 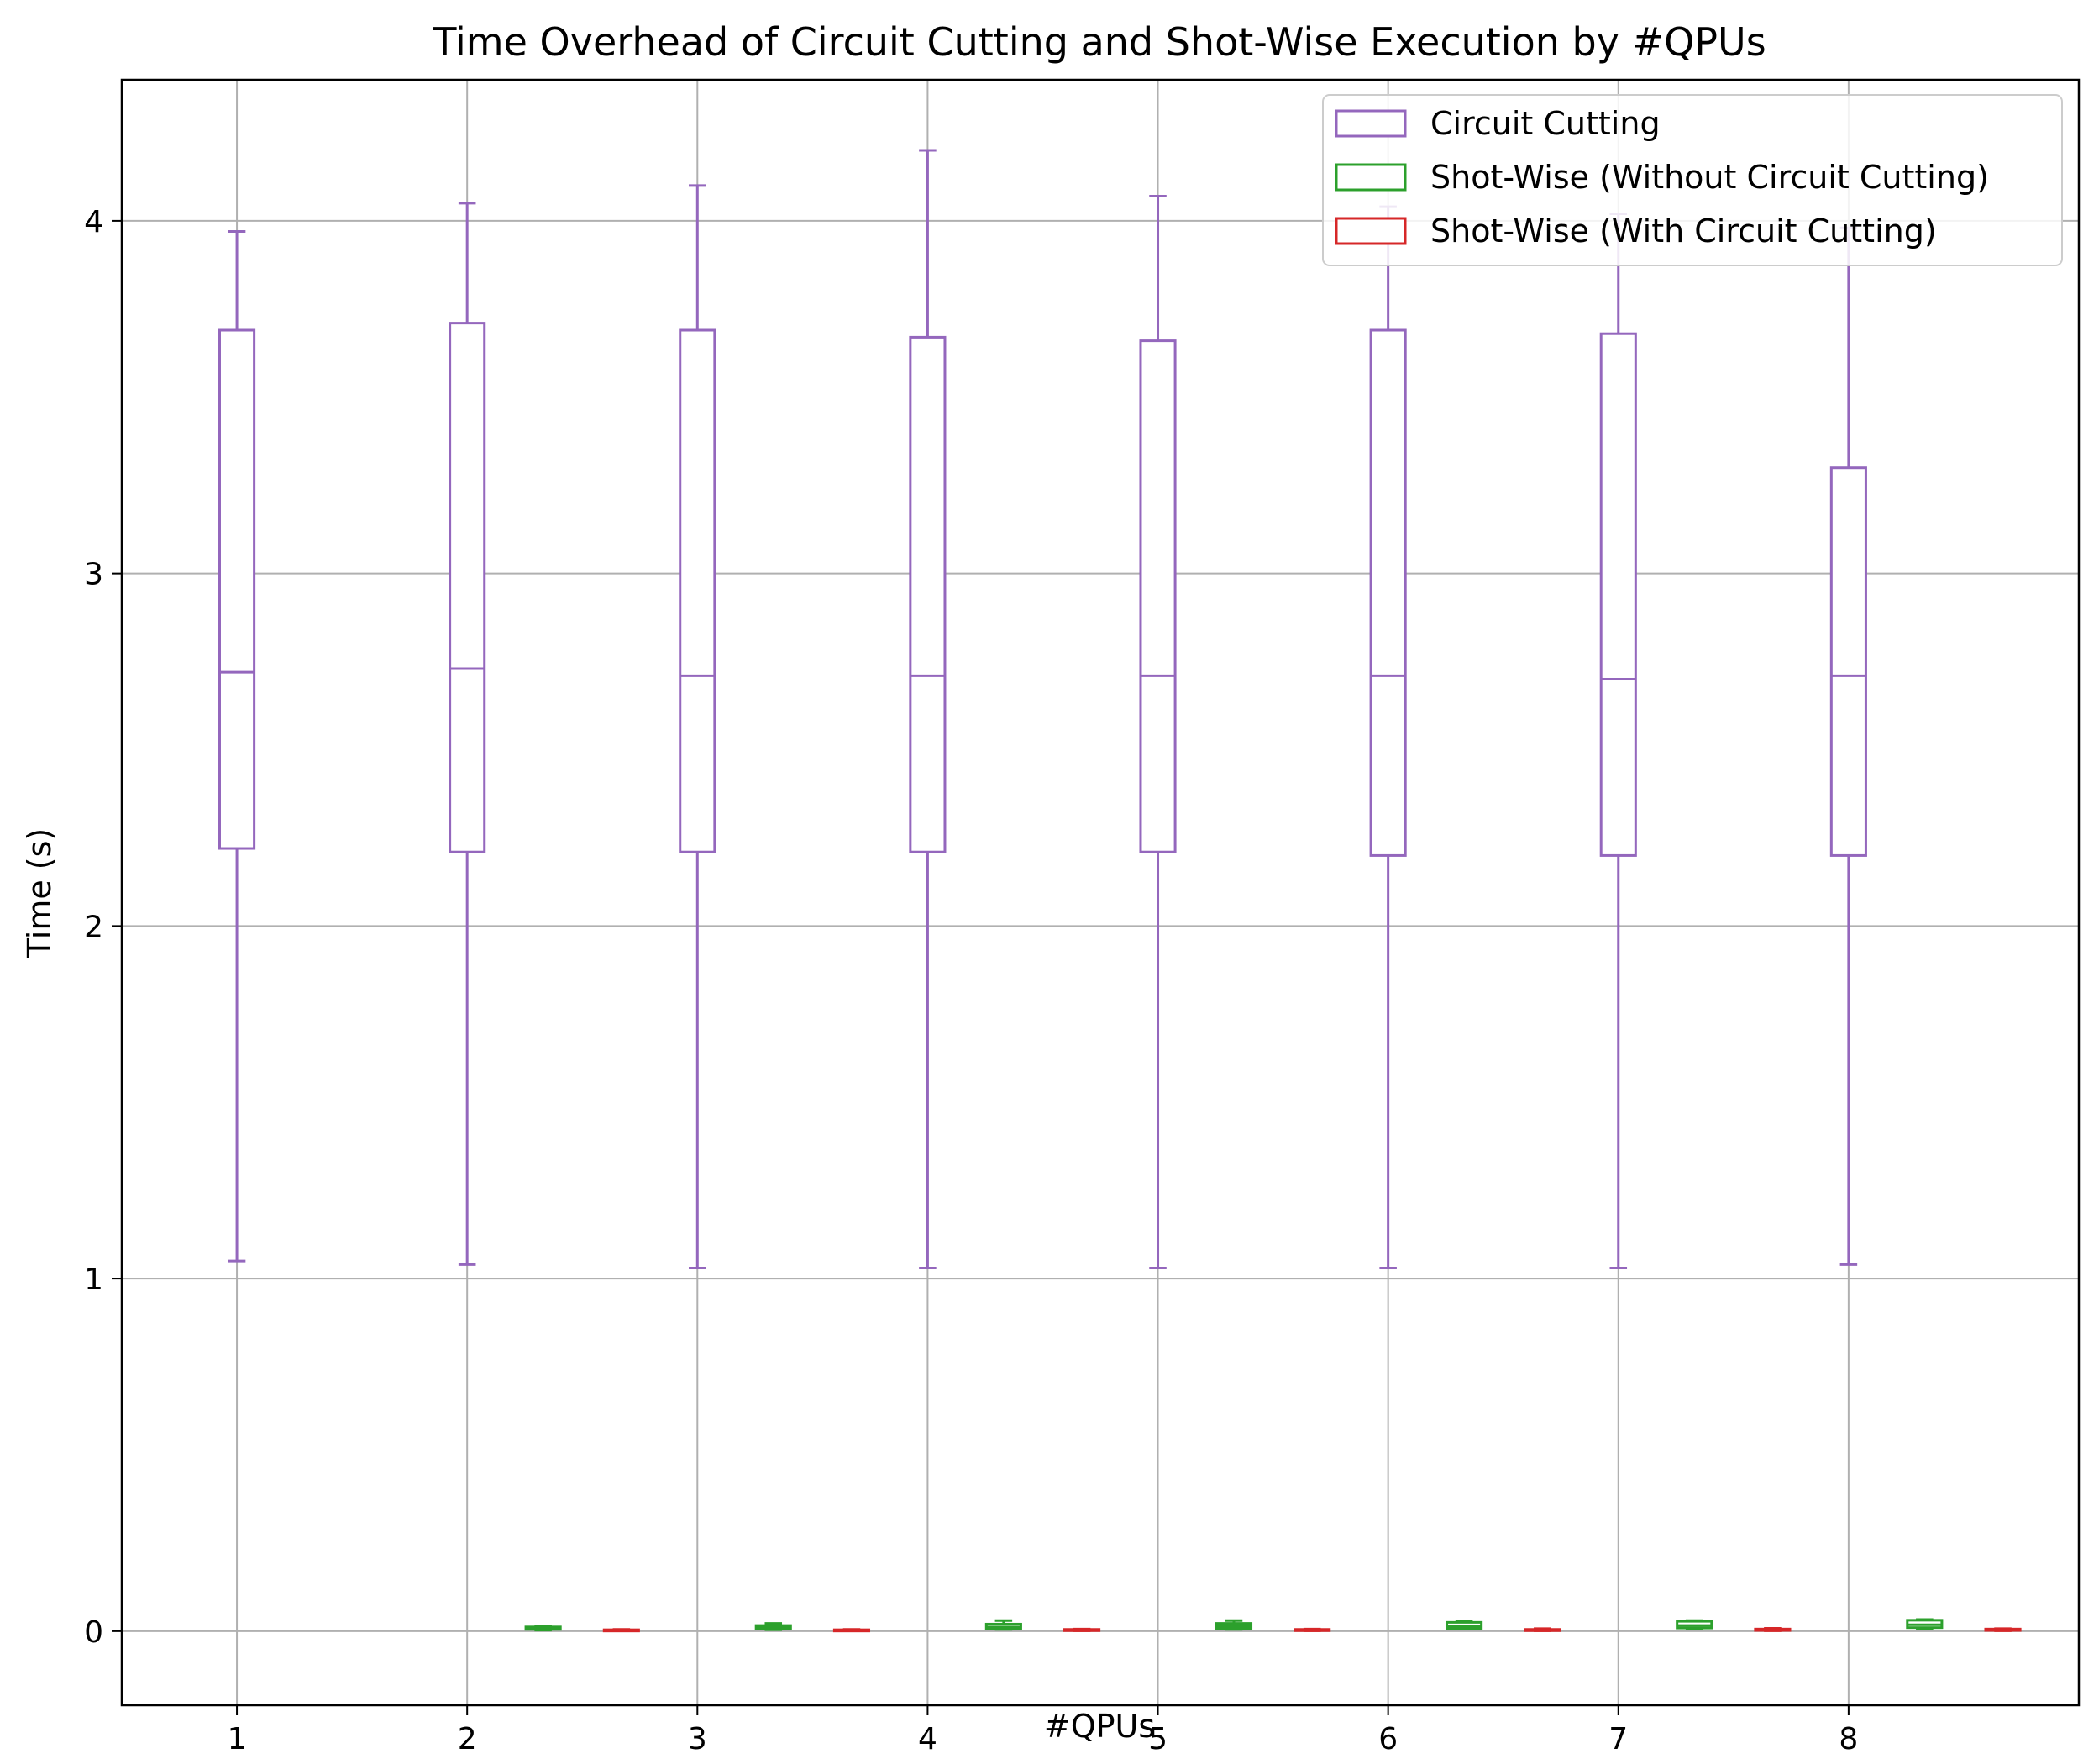 I want to click on y-axis-label: Time (s), so click(x=39, y=893).